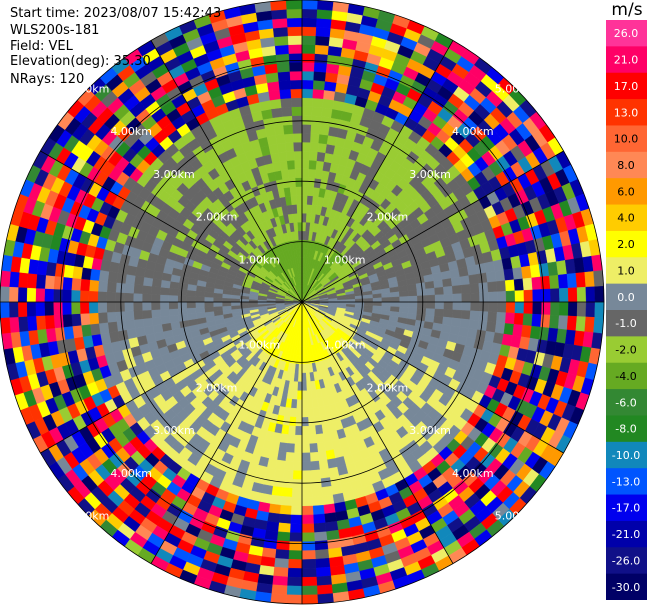 The width and height of the screenshot is (647, 607). What do you see at coordinates (626, 165) in the screenshot?
I see `colorbar-tick-label: 8.0` at bounding box center [626, 165].